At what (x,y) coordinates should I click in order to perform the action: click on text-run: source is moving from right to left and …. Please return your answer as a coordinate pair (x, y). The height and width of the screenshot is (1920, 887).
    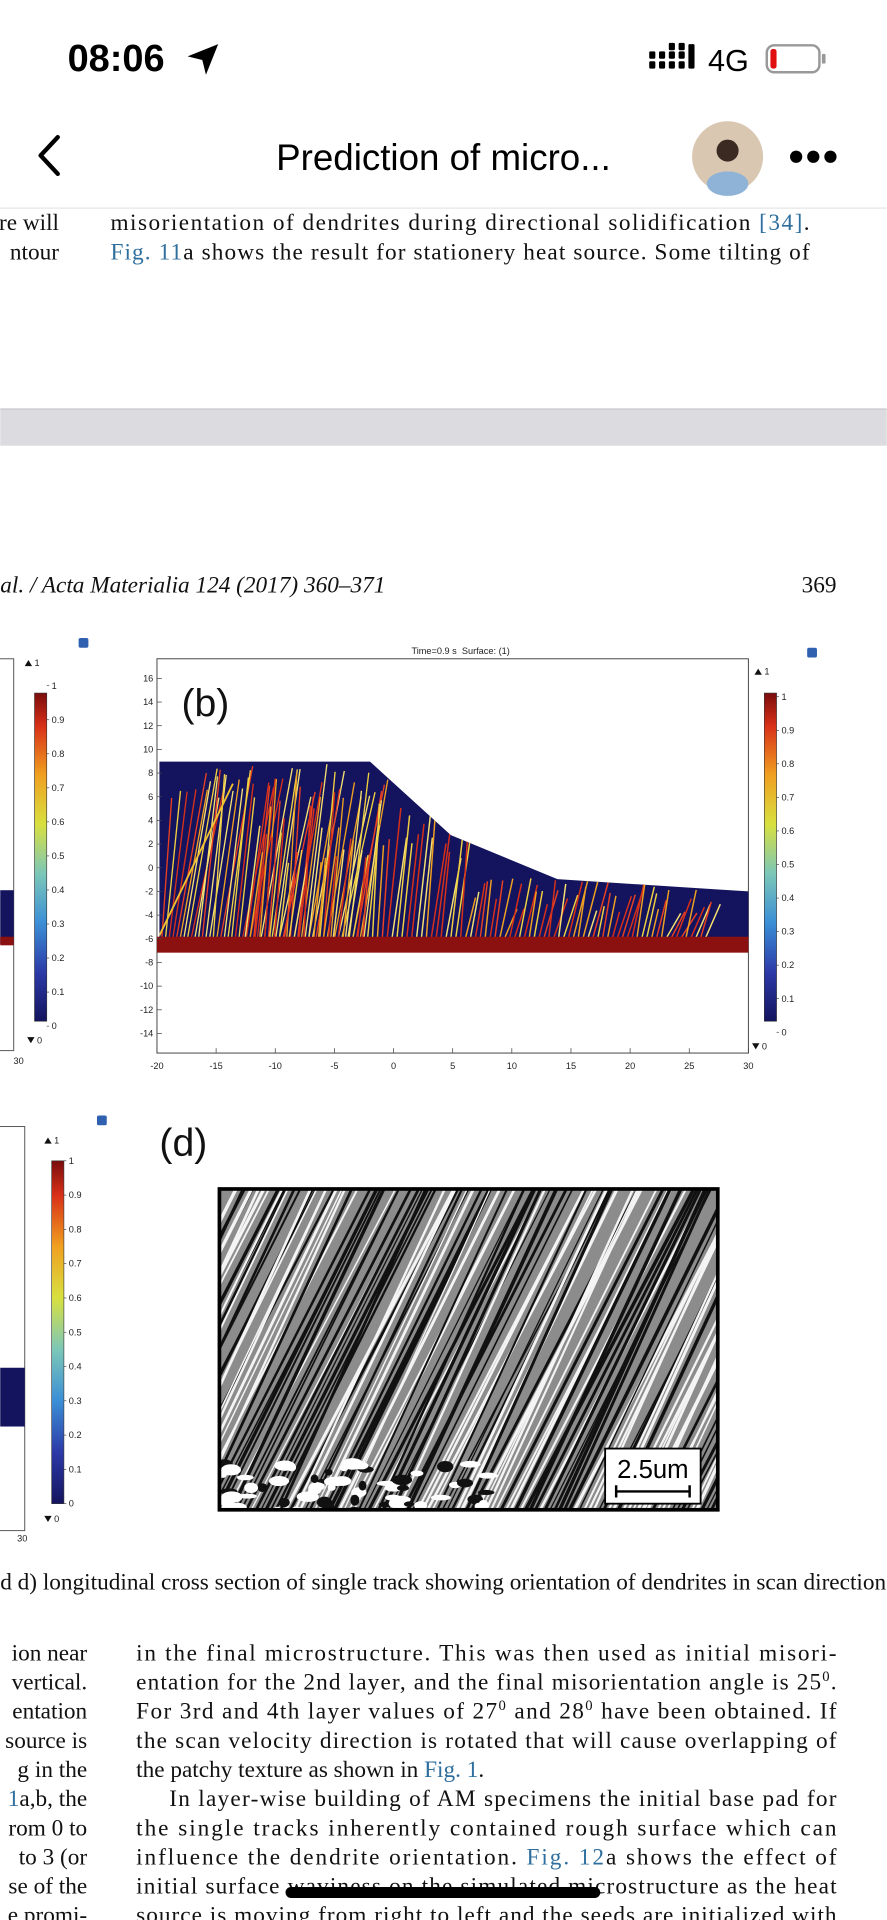
    Looking at the image, I should click on (486, 1911).